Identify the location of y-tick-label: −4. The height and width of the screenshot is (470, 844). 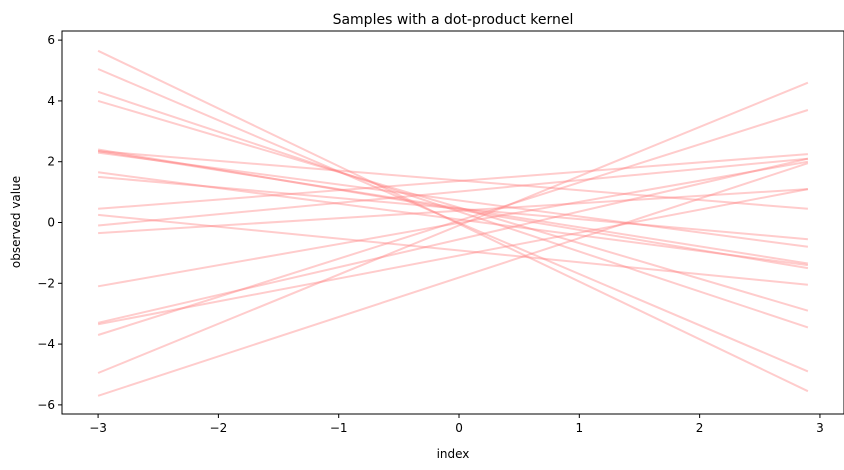
(46, 344).